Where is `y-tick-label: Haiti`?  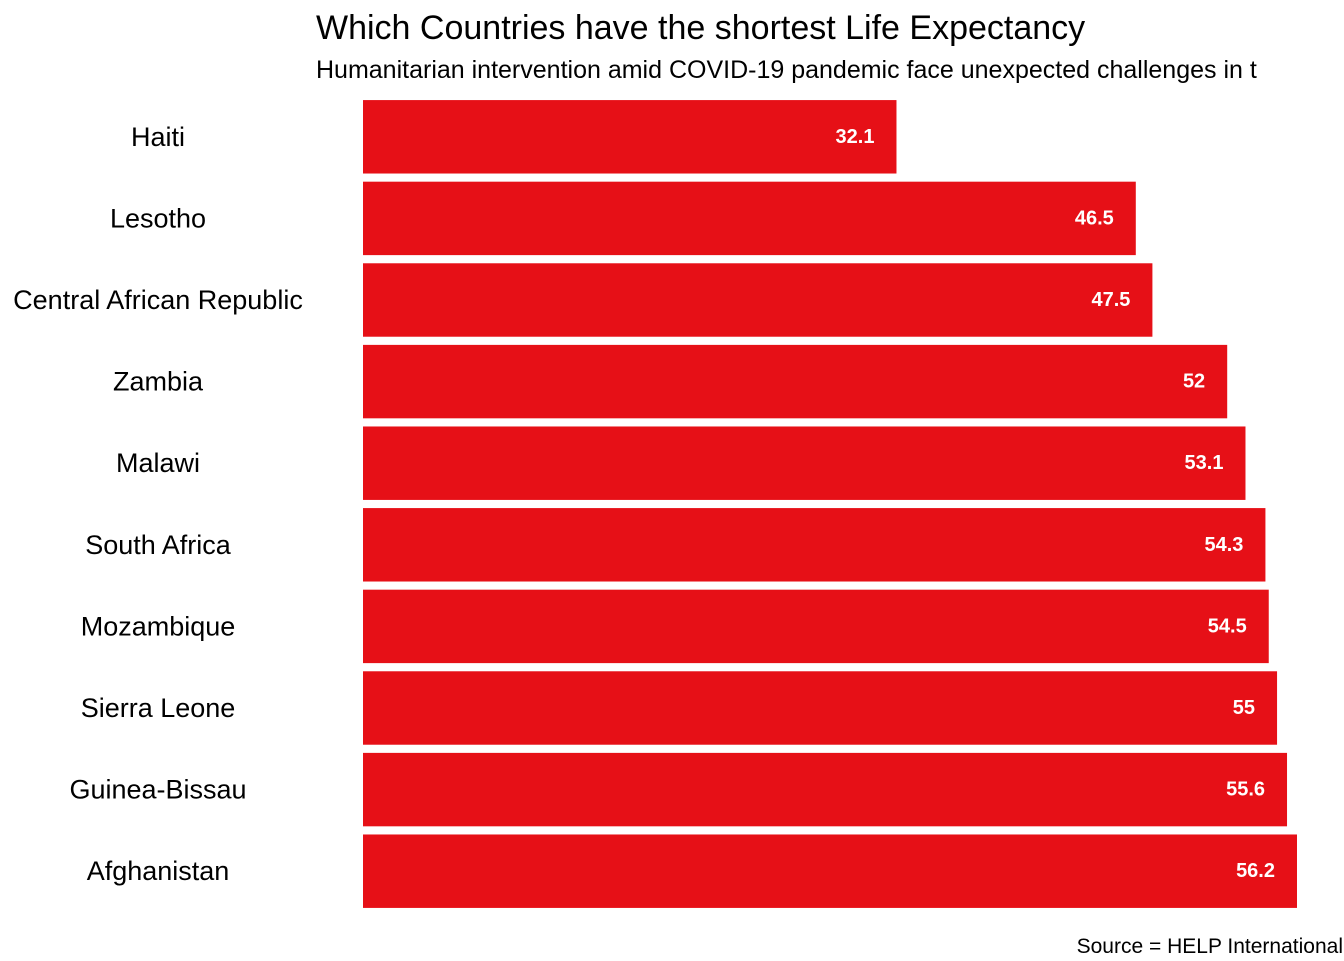 y-tick-label: Haiti is located at coordinates (158, 137).